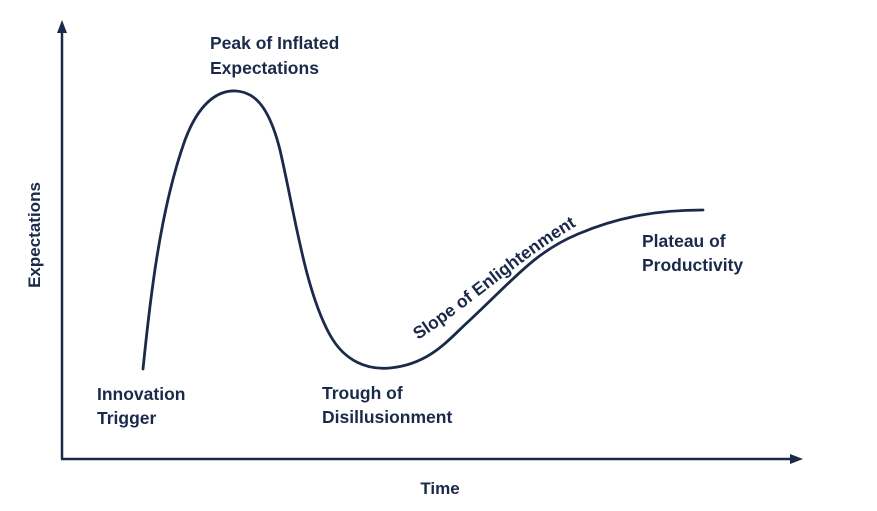  I want to click on plateau-label-line2: Productivity, so click(692, 265).